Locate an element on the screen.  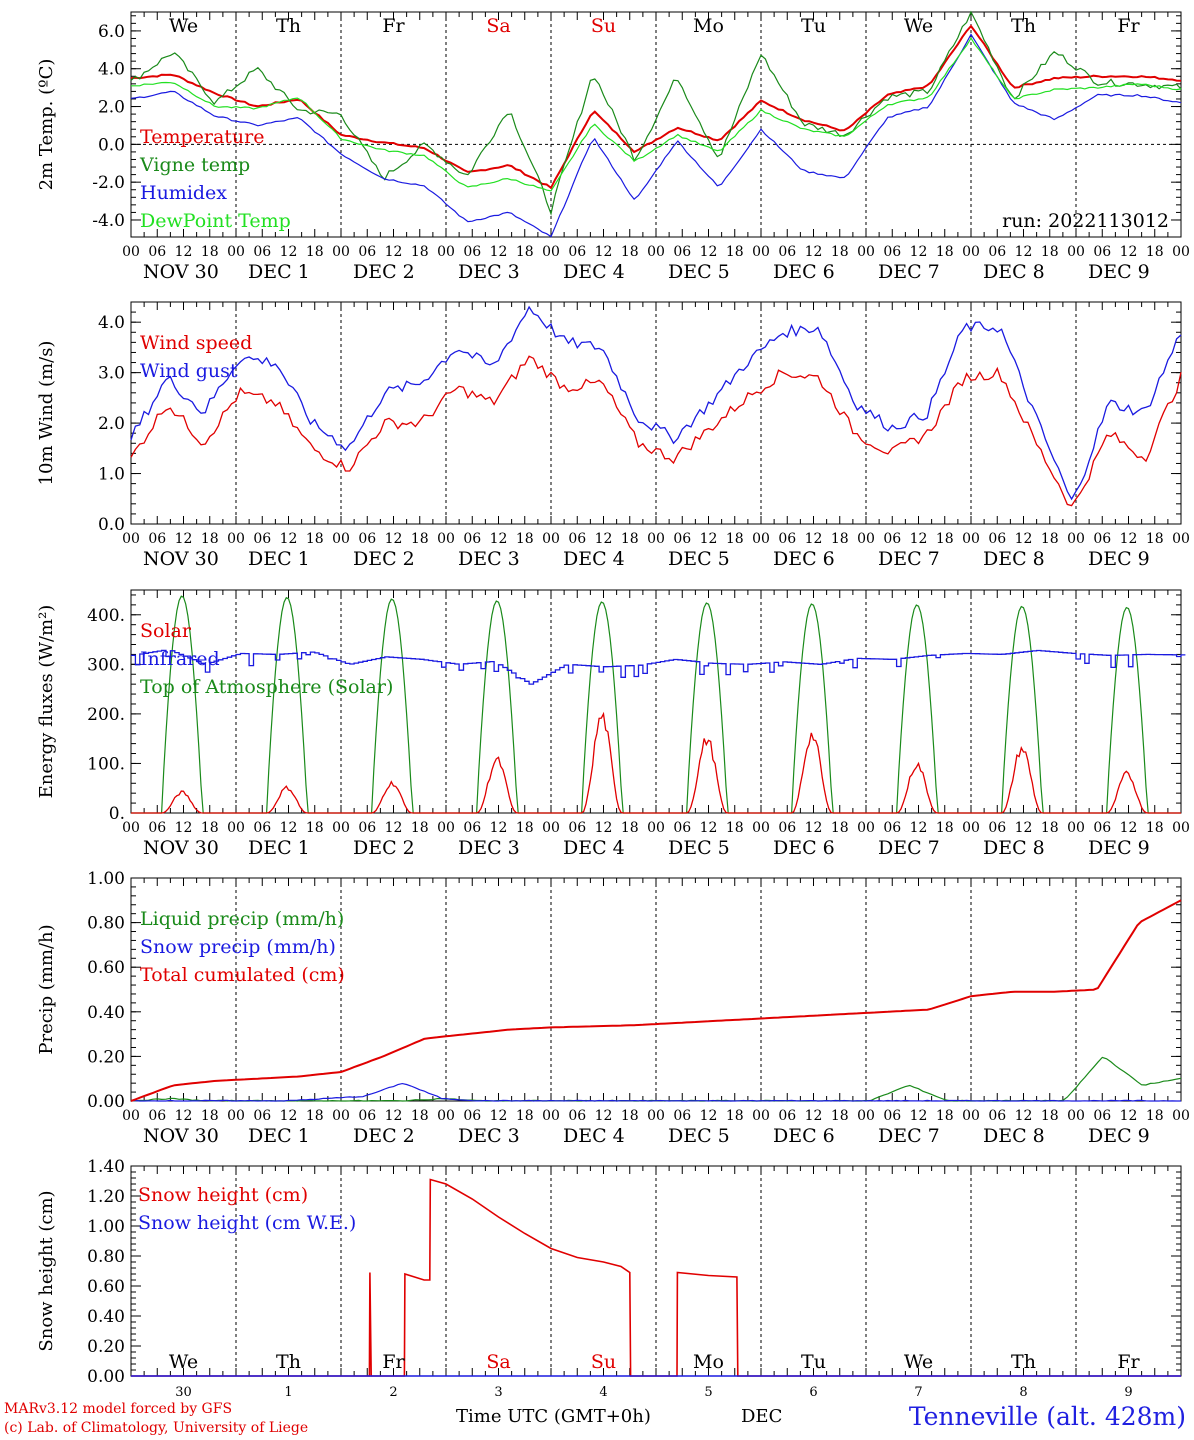
date-label: DEC 9 is located at coordinates (1119, 272).